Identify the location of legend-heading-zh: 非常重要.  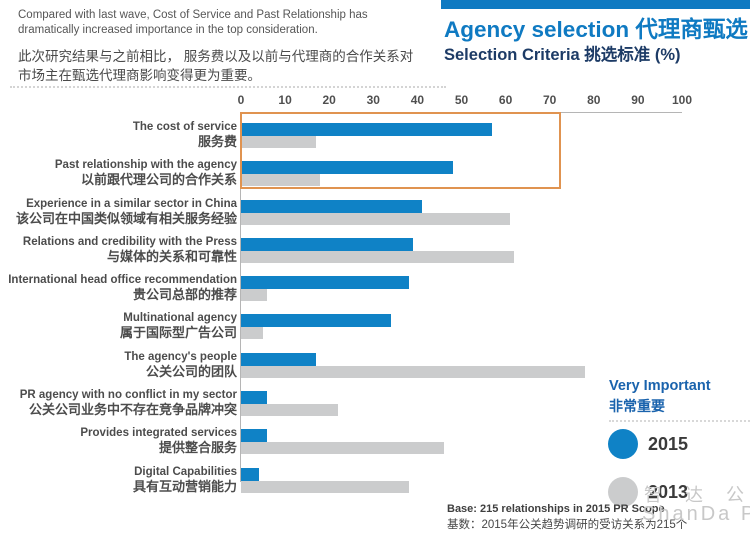
(637, 406).